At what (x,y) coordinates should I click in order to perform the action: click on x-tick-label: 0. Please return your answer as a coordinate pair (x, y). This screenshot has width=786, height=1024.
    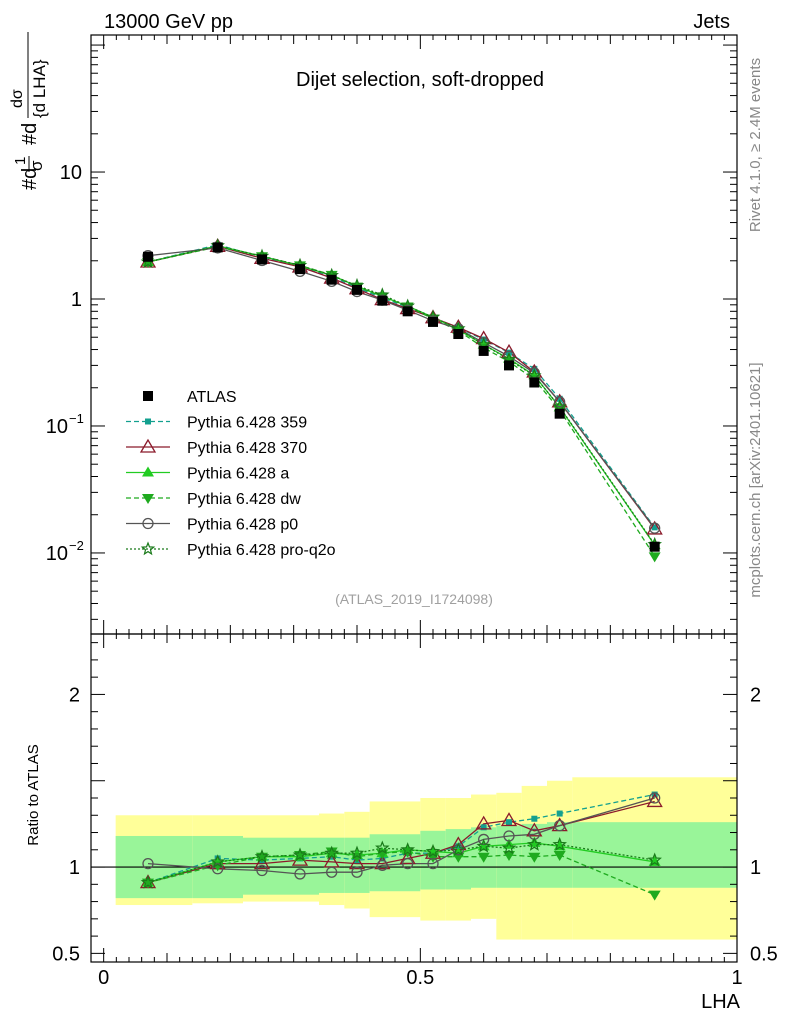
    Looking at the image, I should click on (103, 978).